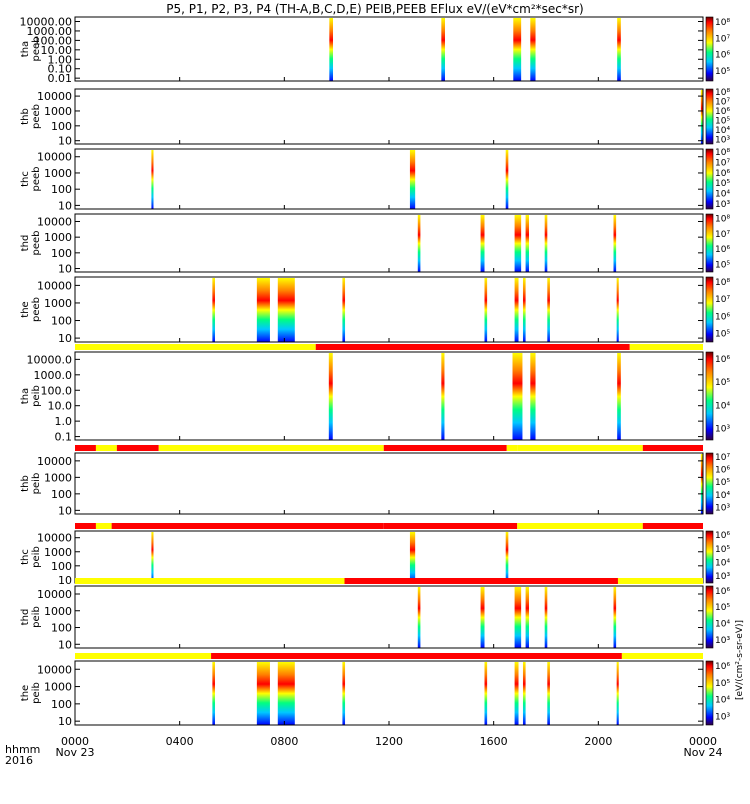 The height and width of the screenshot is (804, 750). Describe the element at coordinates (25, 396) in the screenshot. I see `panel-ylabel: tha` at that location.